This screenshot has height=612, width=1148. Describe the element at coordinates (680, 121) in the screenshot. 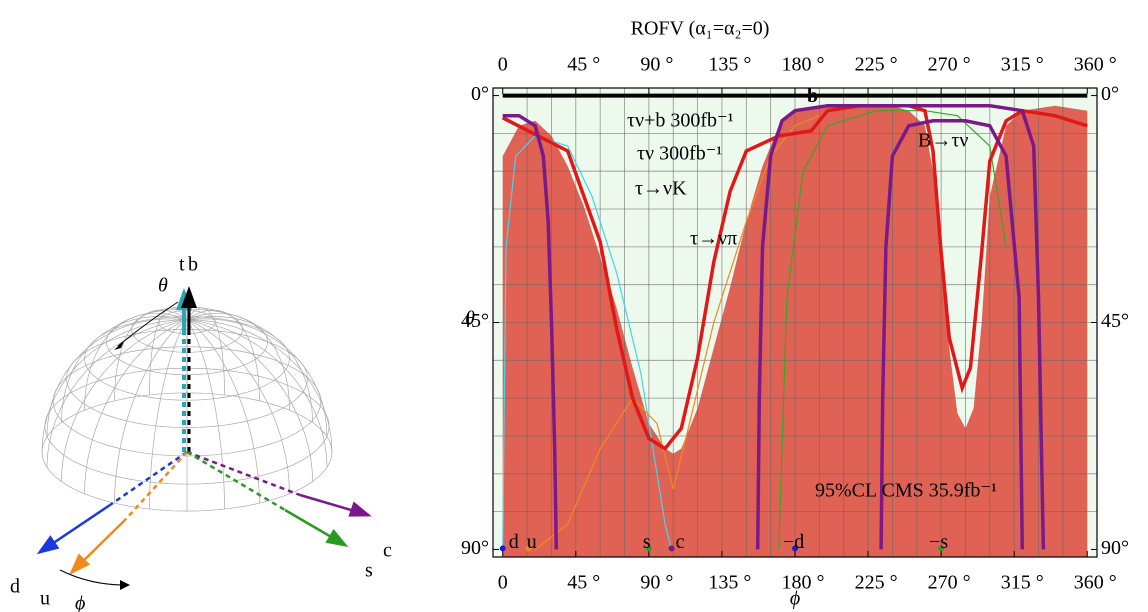

I see `series-label: τν+b 300fb⁻¹` at that location.